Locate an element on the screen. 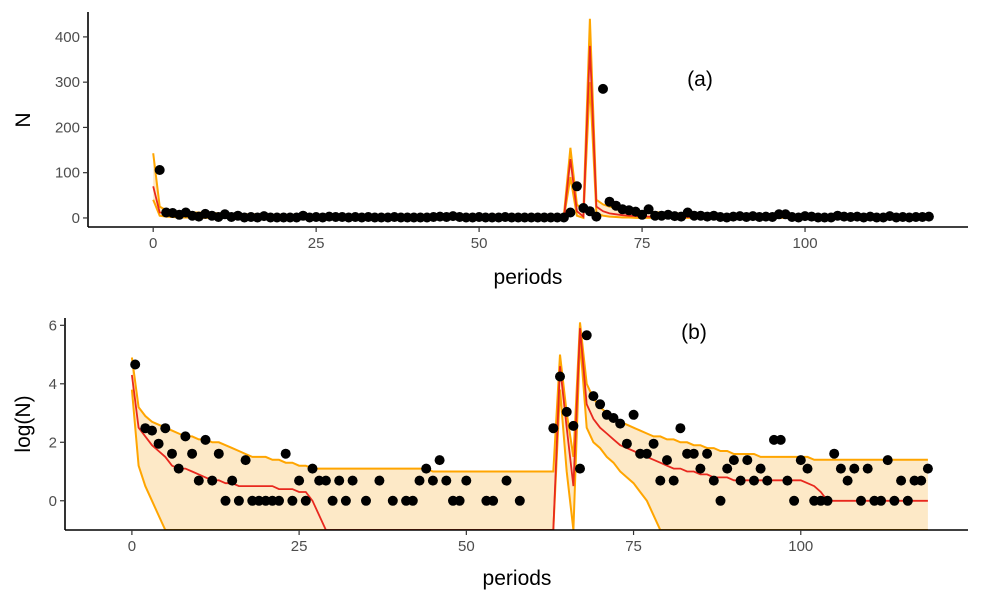 This screenshot has width=981, height=606. x-axis-title-a: periods is located at coordinates (528, 277).